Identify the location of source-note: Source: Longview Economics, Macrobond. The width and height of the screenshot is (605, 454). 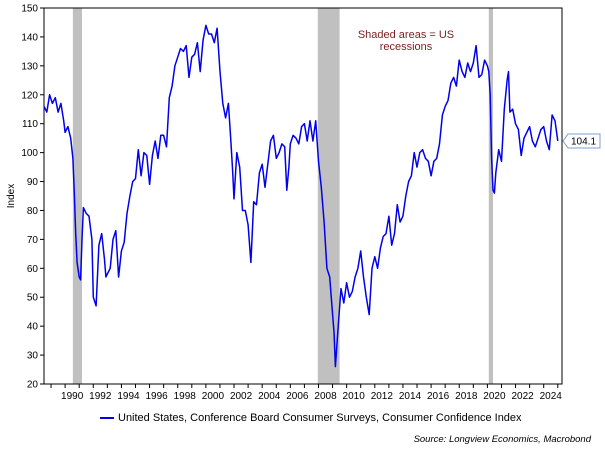
(502, 439).